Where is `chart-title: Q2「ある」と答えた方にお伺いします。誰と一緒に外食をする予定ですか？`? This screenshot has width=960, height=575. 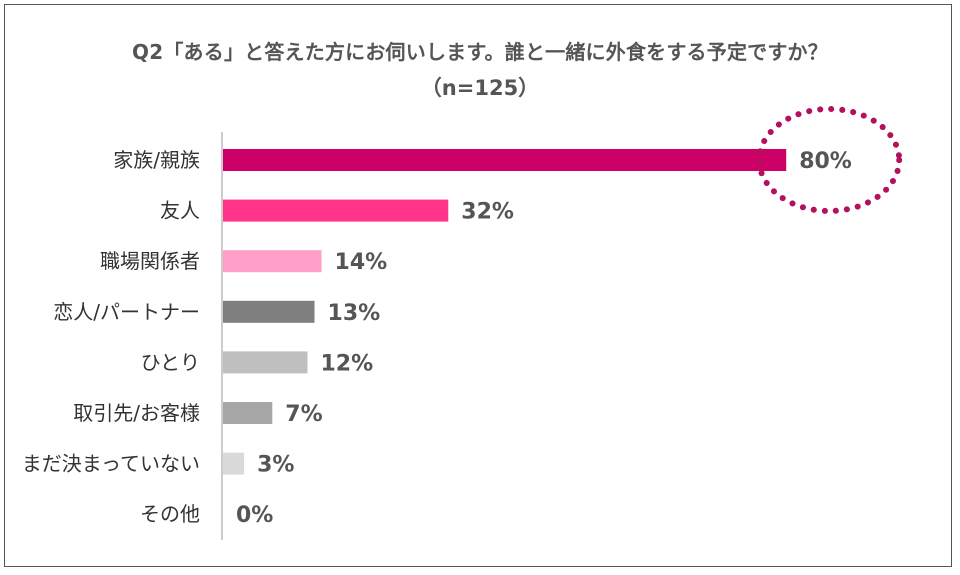
chart-title: Q2「ある」と答えた方にお伺いします。誰と一緒に外食をする予定ですか？ is located at coordinates (480, 52).